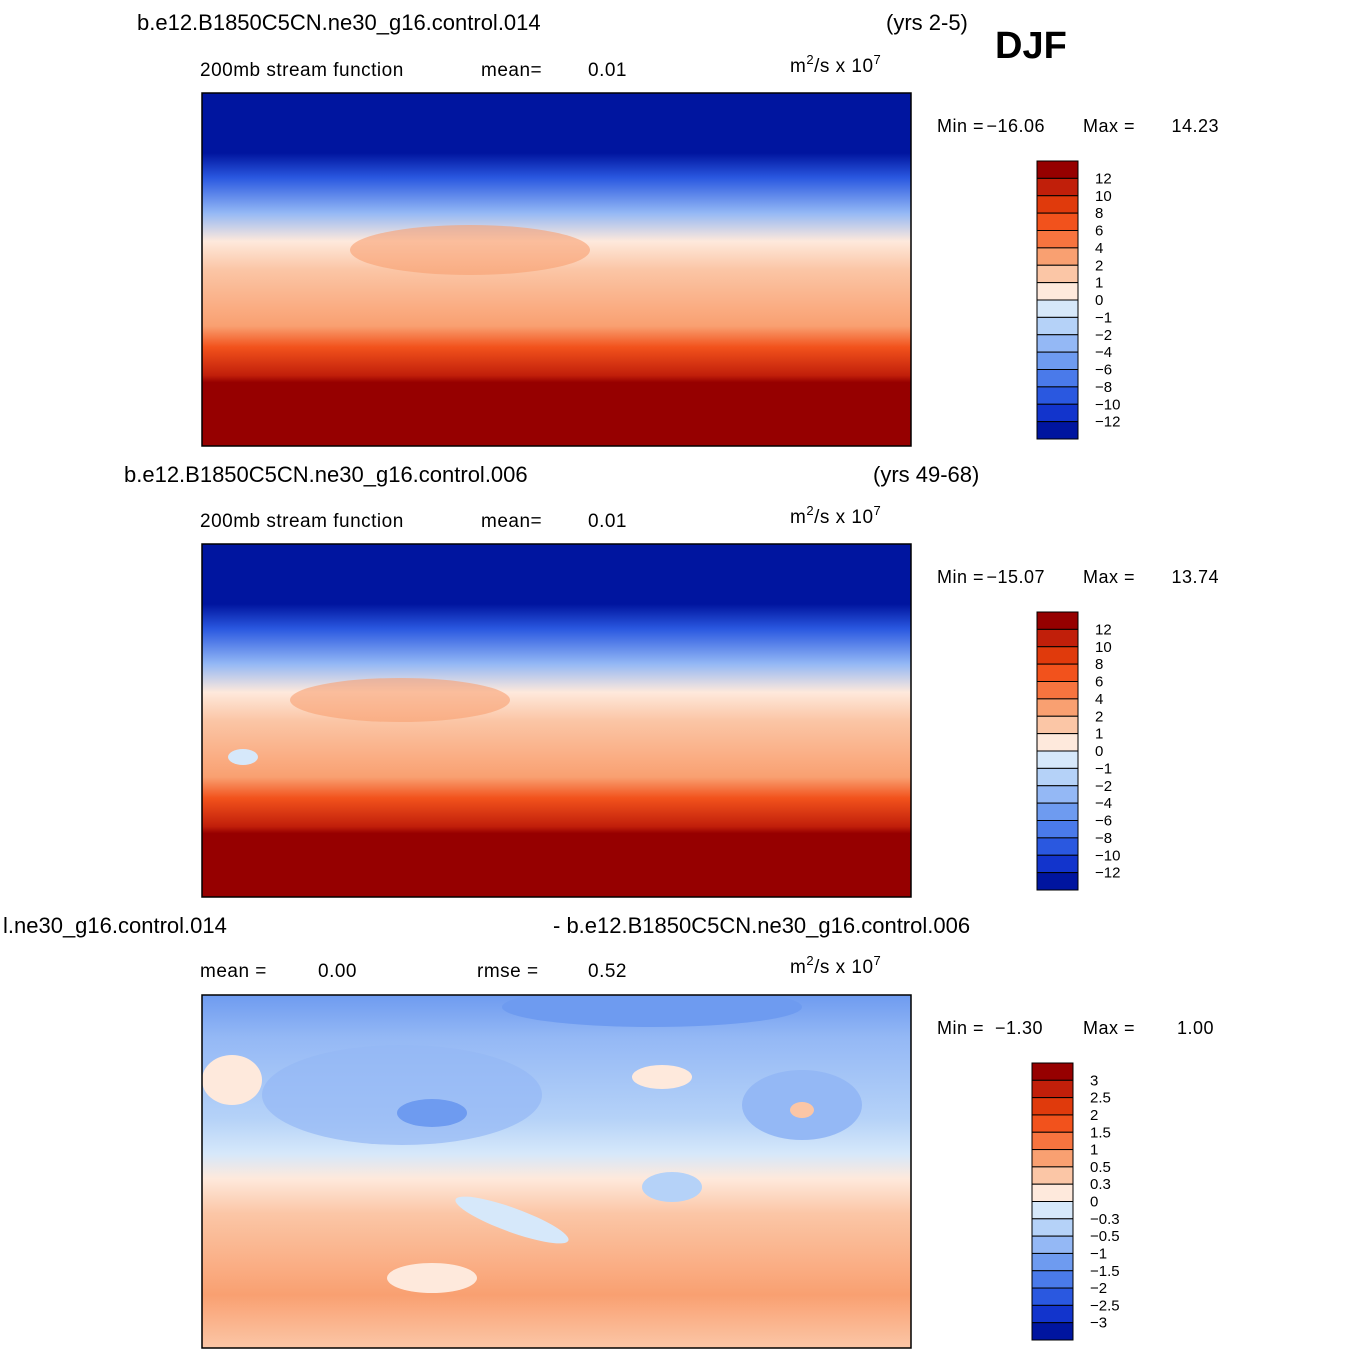 The image size is (1363, 1363). I want to click on panel-title: - b.e12.B1850C5CN.ne30_g16.control.006, so click(761, 925).